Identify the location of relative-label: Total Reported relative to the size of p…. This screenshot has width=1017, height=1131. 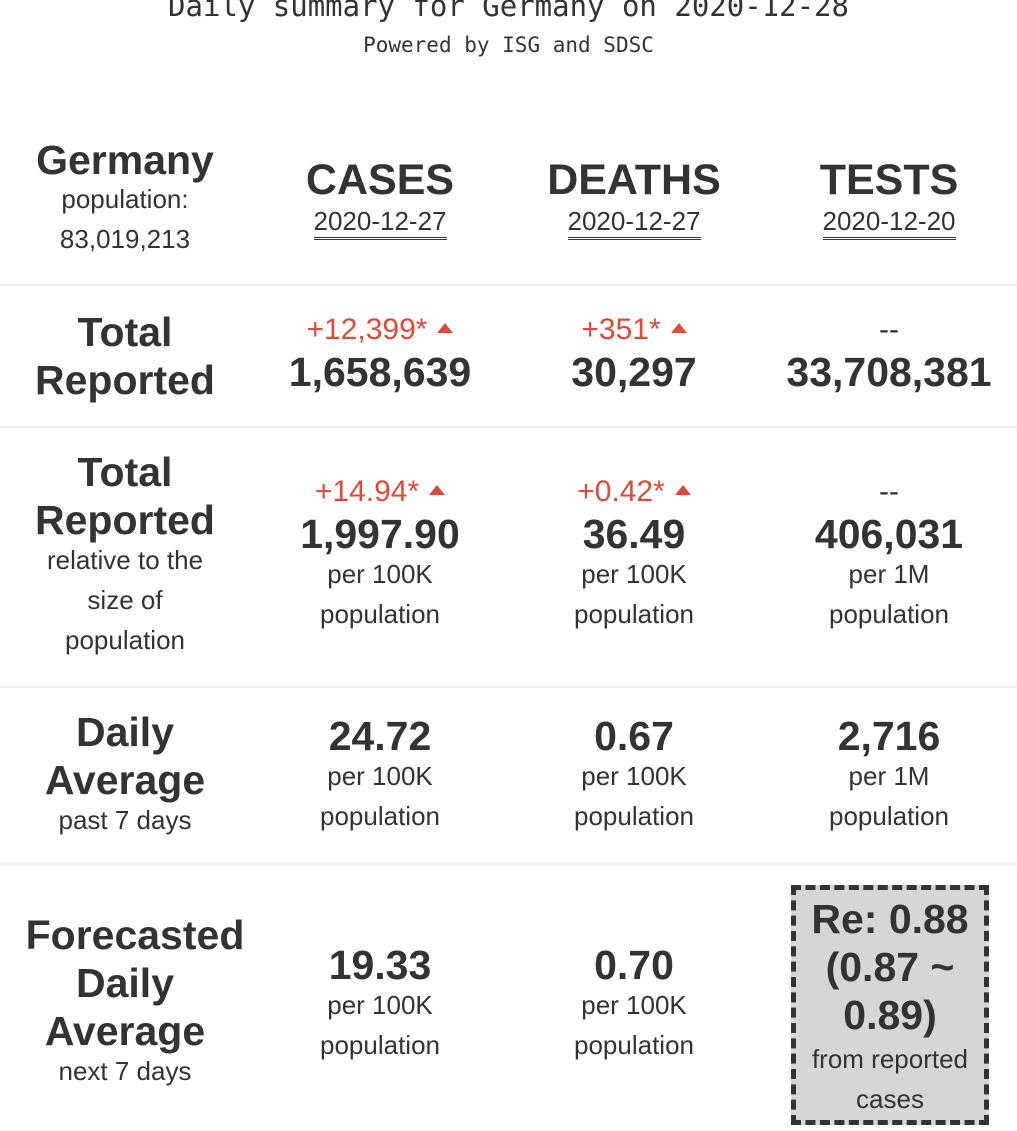
(125, 554).